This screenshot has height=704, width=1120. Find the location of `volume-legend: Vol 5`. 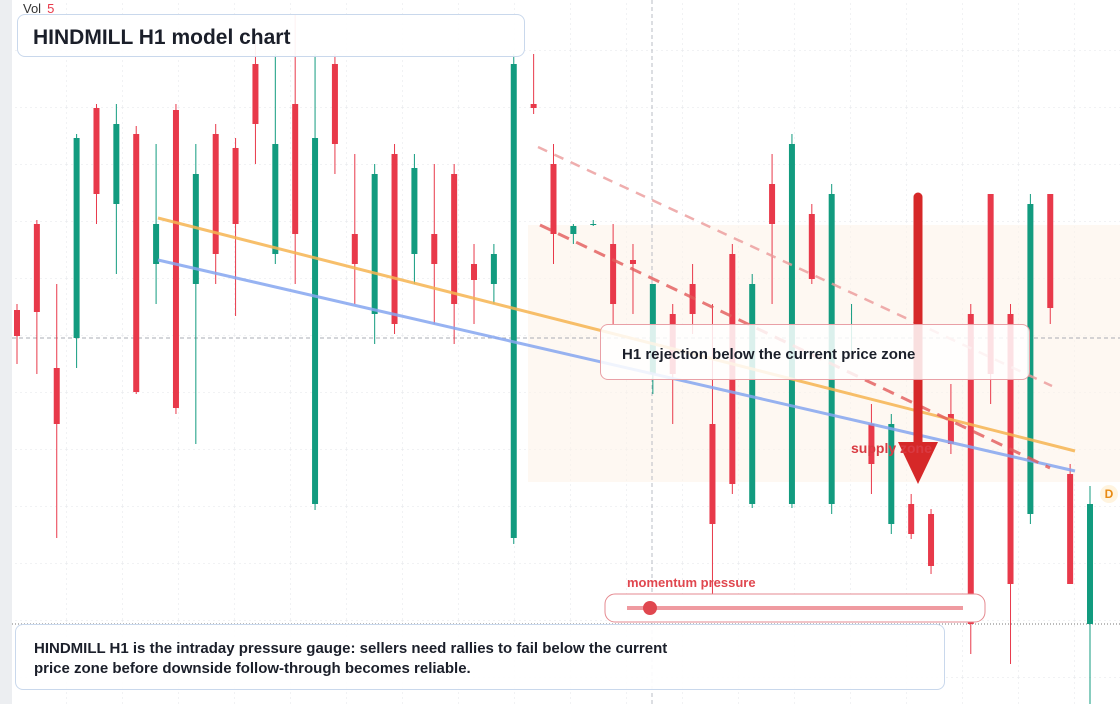

volume-legend: Vol 5 is located at coordinates (38, 8).